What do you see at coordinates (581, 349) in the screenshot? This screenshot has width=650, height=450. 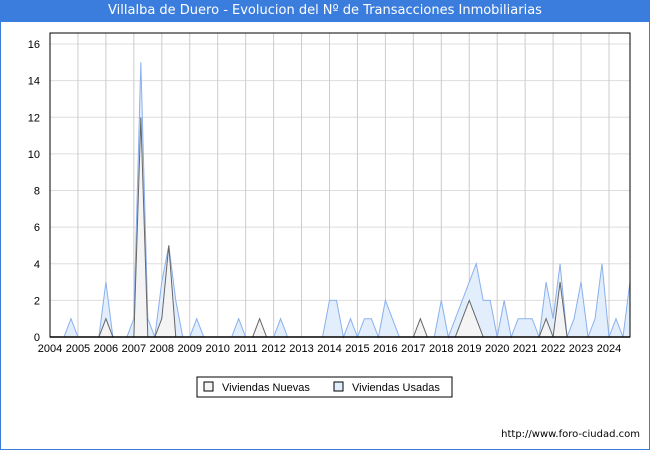 I see `x-tick-label: 2023` at bounding box center [581, 349].